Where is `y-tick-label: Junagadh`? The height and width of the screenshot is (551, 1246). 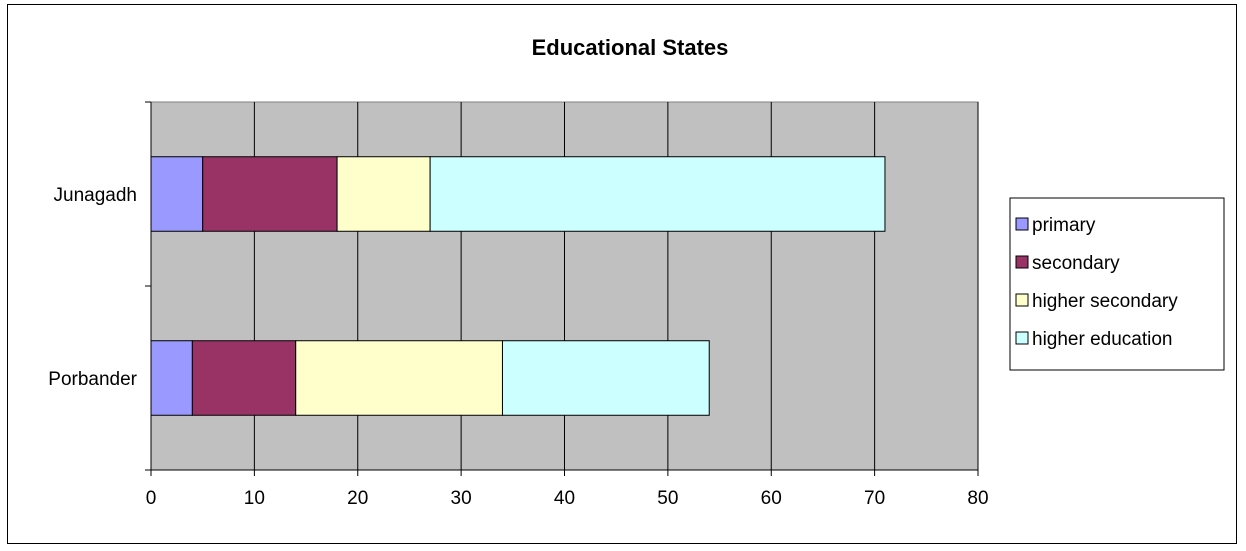
y-tick-label: Junagadh is located at coordinates (95, 195).